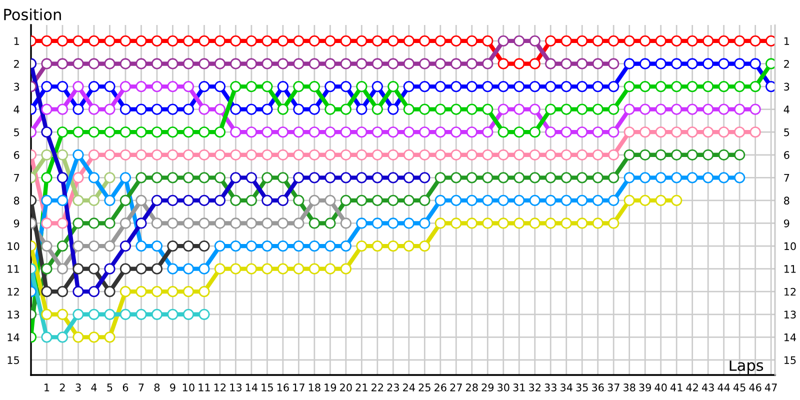 This screenshot has width=800, height=400. What do you see at coordinates (790, 246) in the screenshot?
I see `y2-tick-label: 10` at bounding box center [790, 246].